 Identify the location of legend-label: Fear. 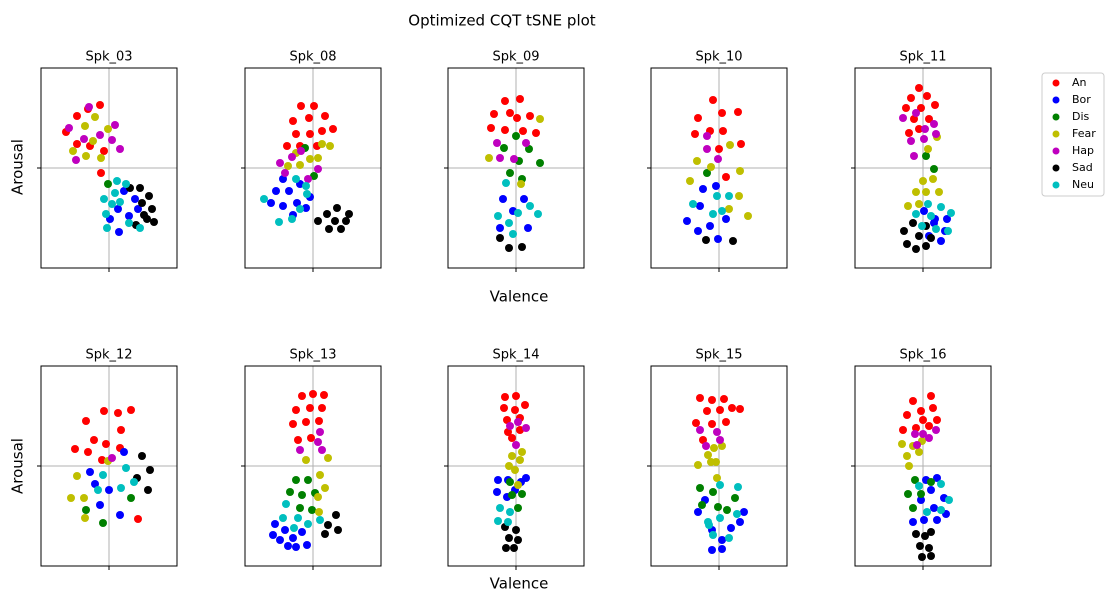
(1084, 133).